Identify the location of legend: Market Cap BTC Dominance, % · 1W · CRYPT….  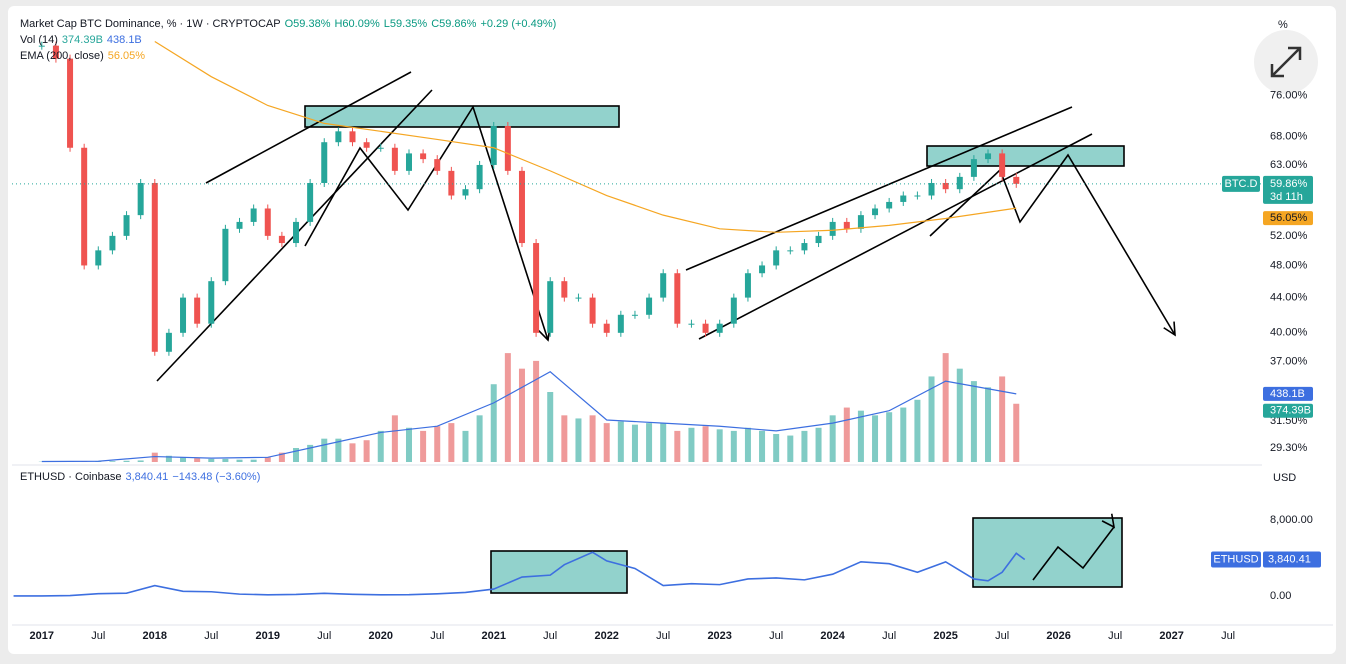
(290, 24).